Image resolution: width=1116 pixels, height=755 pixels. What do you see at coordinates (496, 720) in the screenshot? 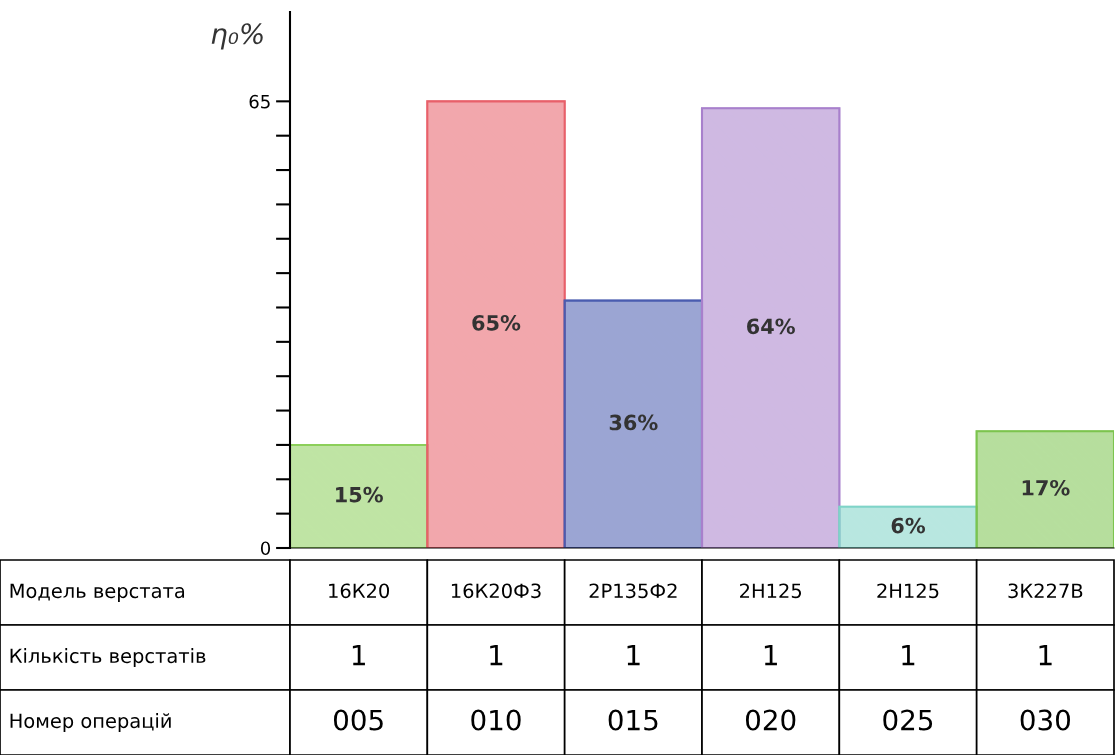
I see `text: 010` at bounding box center [496, 720].